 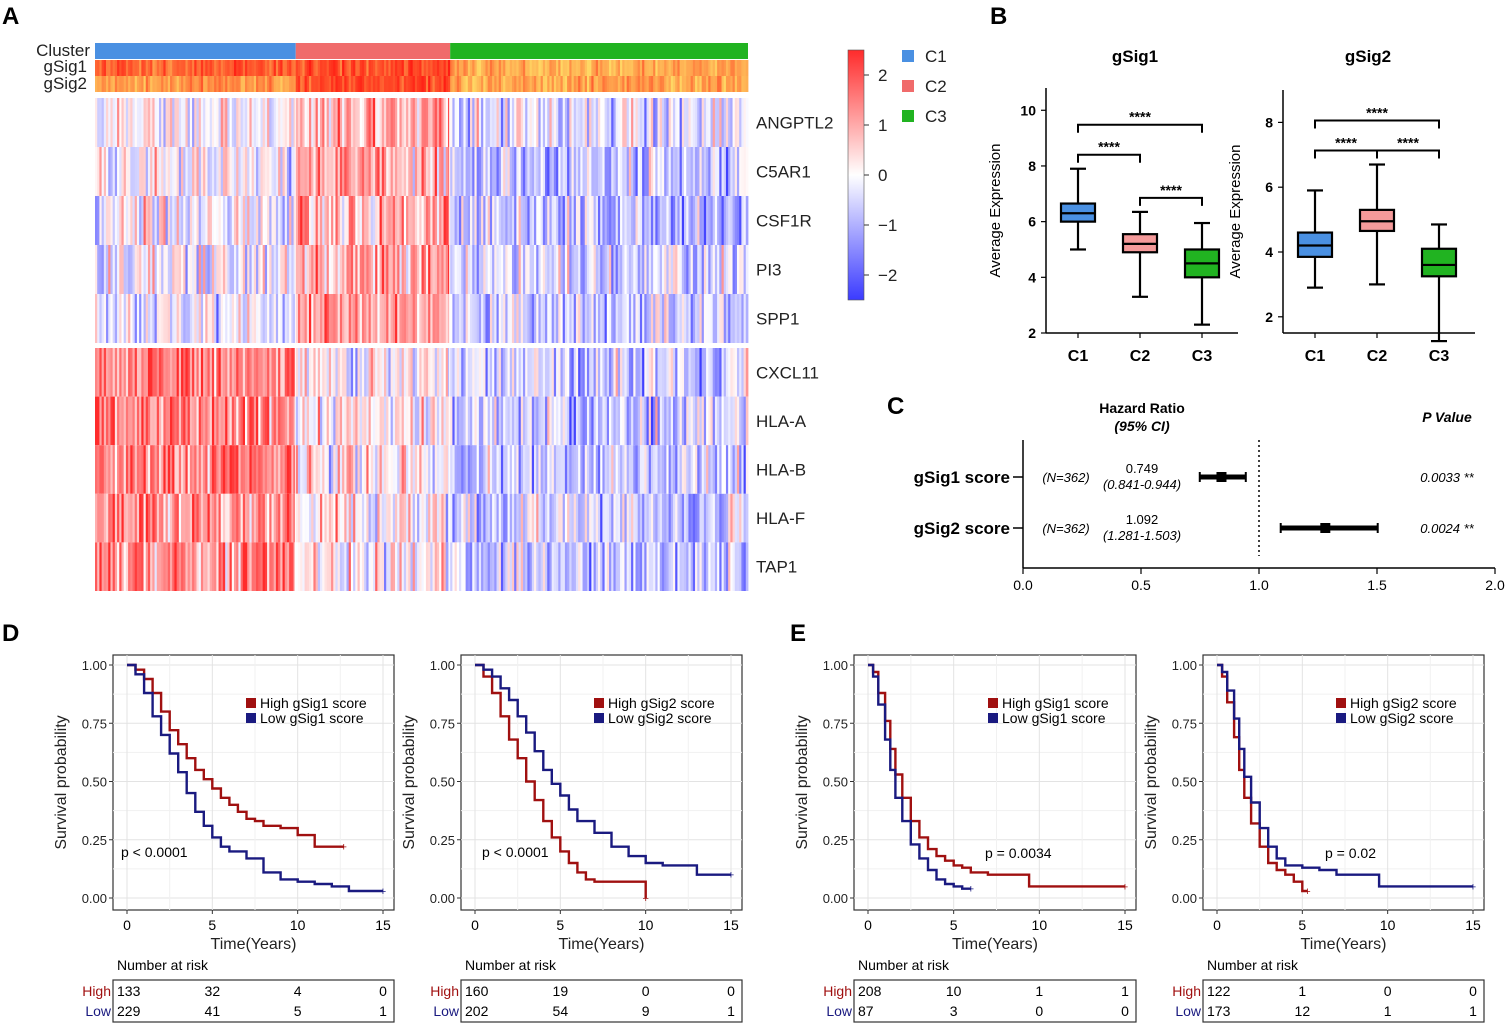 What do you see at coordinates (1032, 222) in the screenshot?
I see `y-tick-label: 6` at bounding box center [1032, 222].